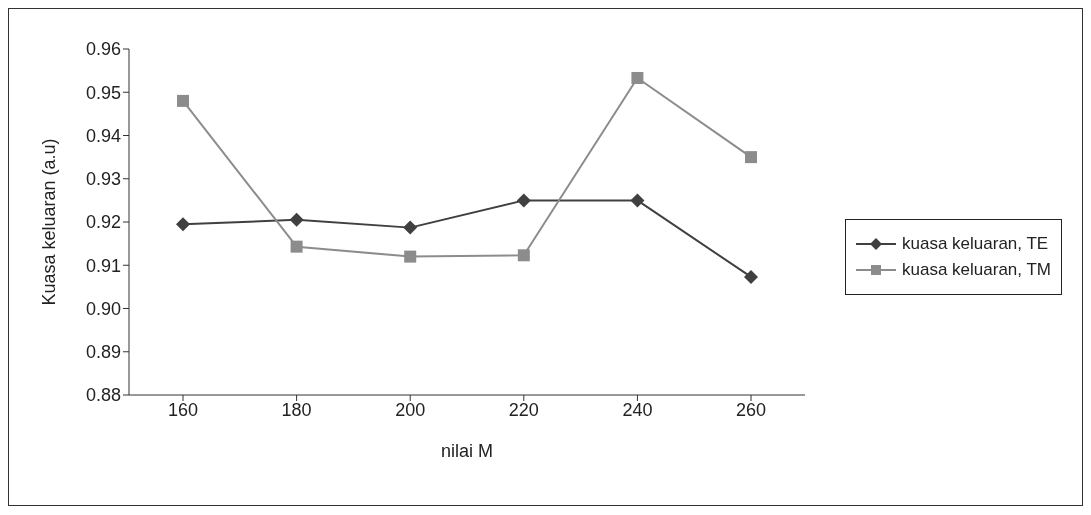 The height and width of the screenshot is (515, 1091). What do you see at coordinates (103, 395) in the screenshot?
I see `y-tick-label: 0.88` at bounding box center [103, 395].